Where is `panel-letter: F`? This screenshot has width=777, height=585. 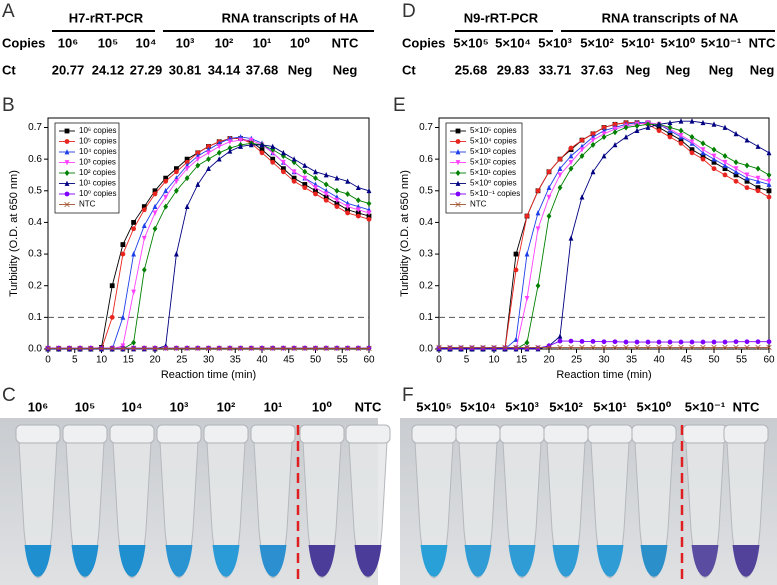
panel-letter: F is located at coordinates (408, 395).